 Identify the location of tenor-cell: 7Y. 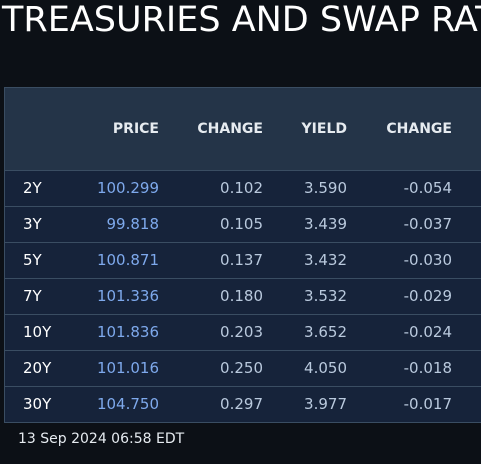
(42, 296).